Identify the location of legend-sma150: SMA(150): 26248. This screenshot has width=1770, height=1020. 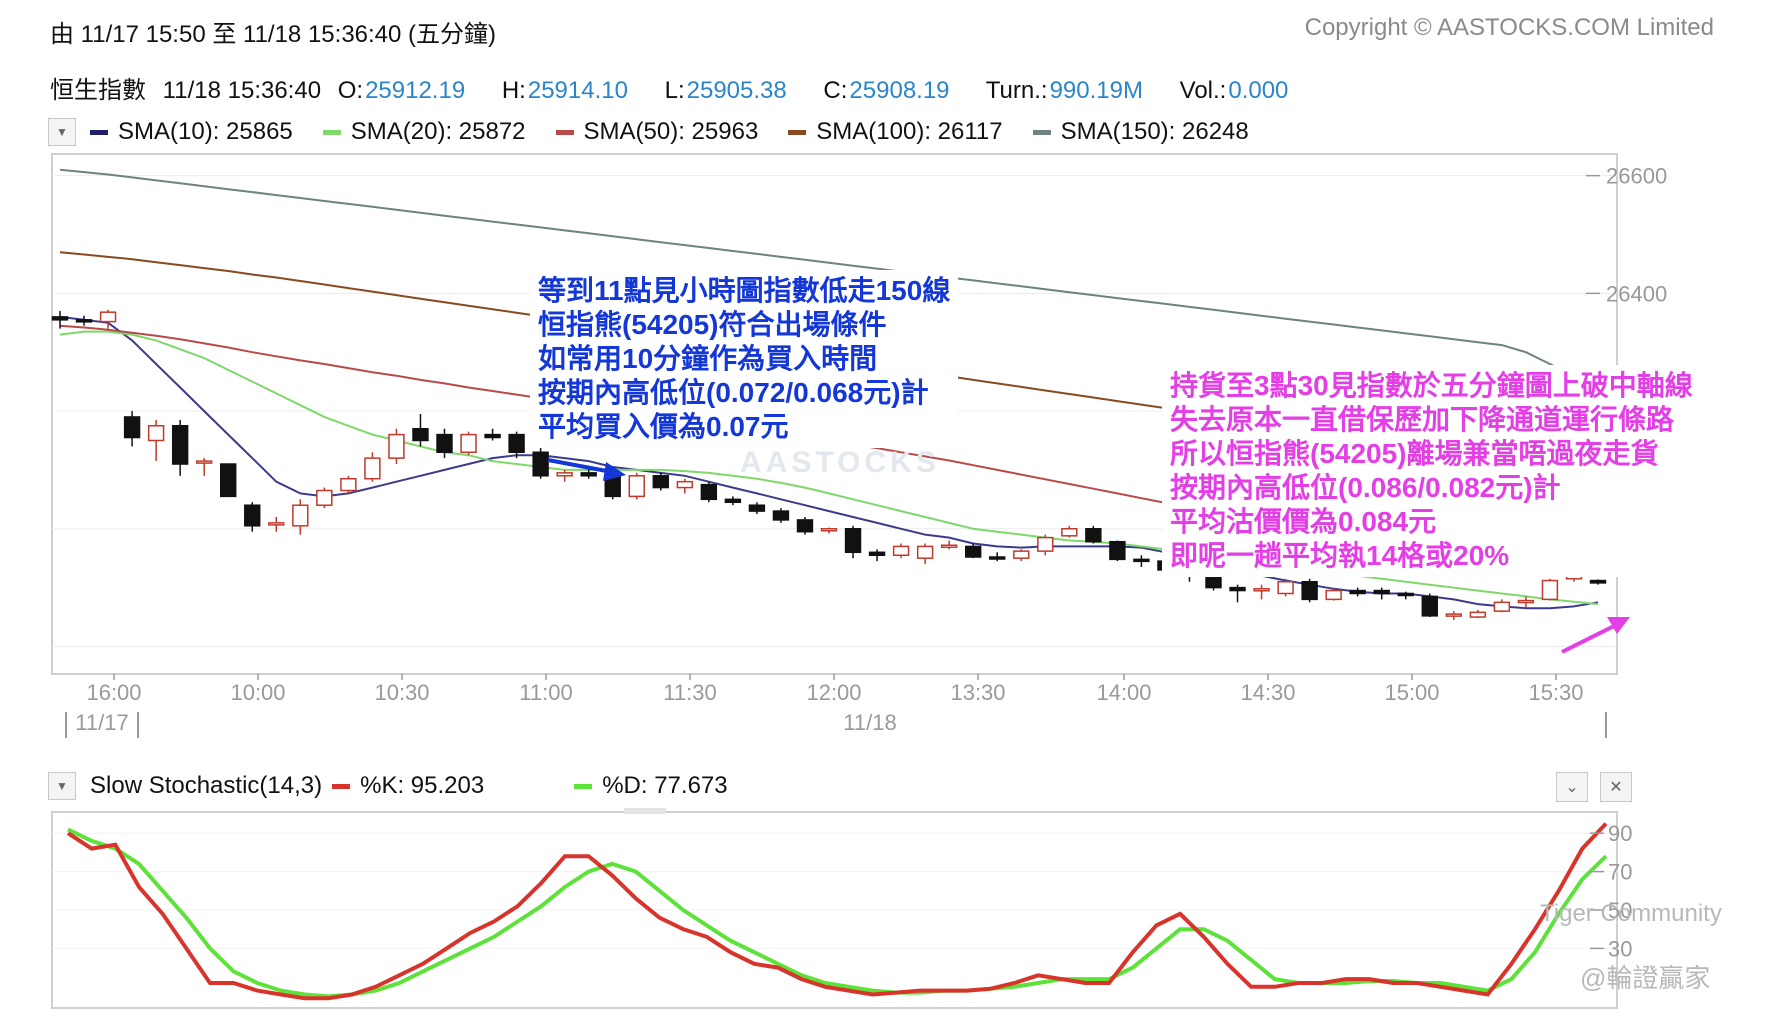
(1140, 132).